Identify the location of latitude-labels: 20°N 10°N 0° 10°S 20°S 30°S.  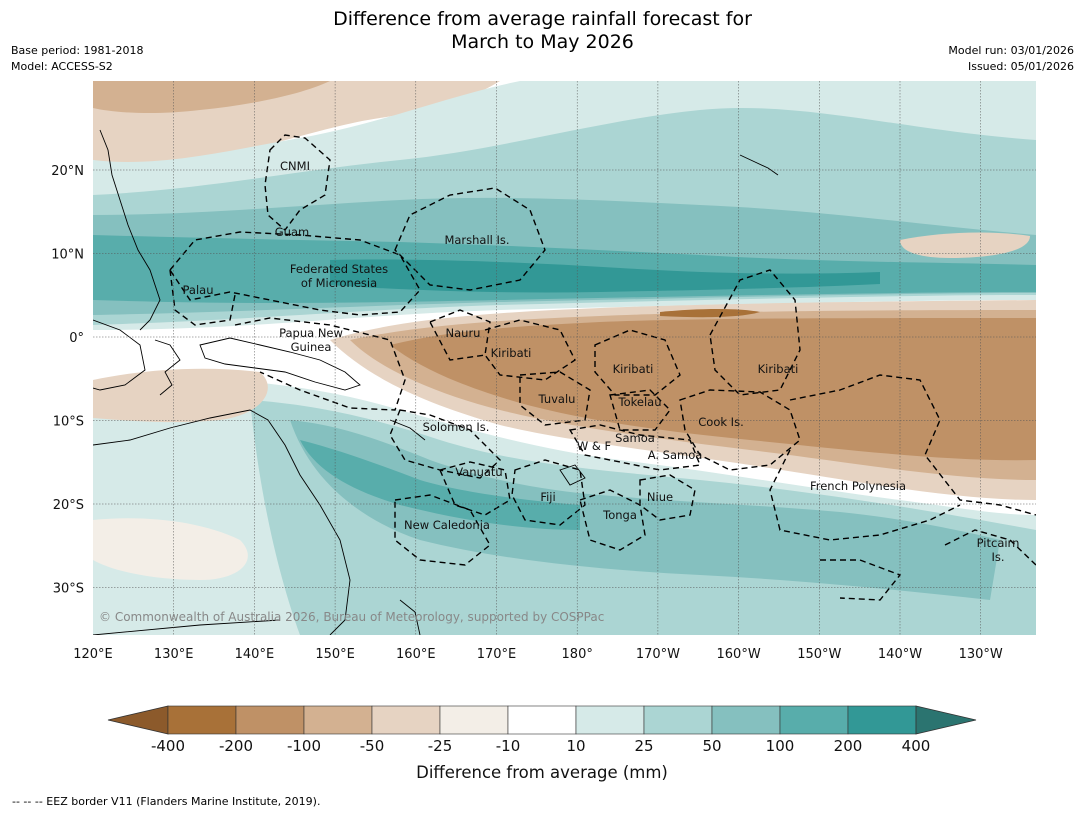
(67, 380).